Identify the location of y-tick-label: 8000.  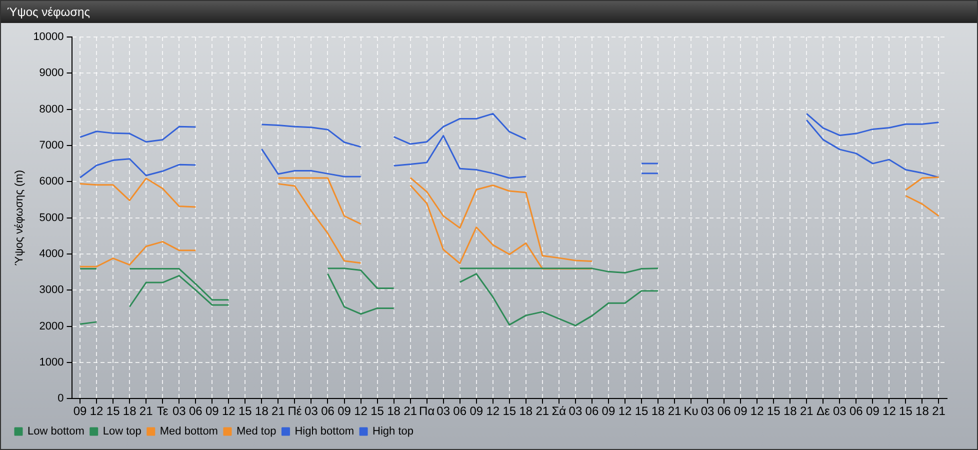
(51, 109).